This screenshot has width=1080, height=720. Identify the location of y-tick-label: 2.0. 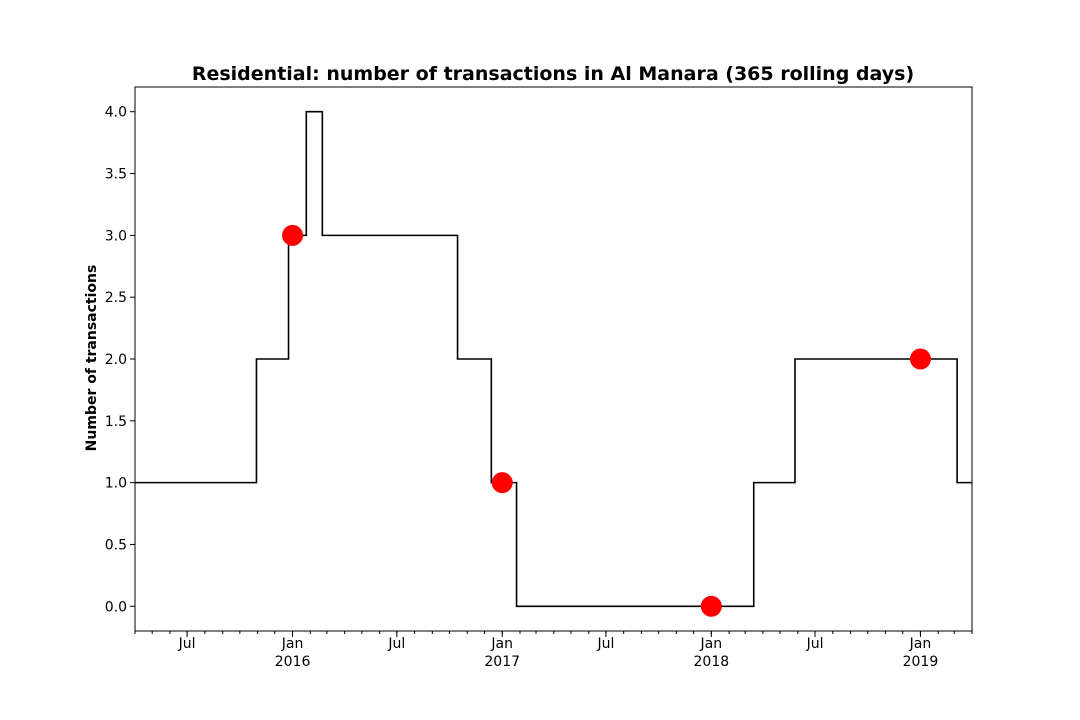
(116, 360).